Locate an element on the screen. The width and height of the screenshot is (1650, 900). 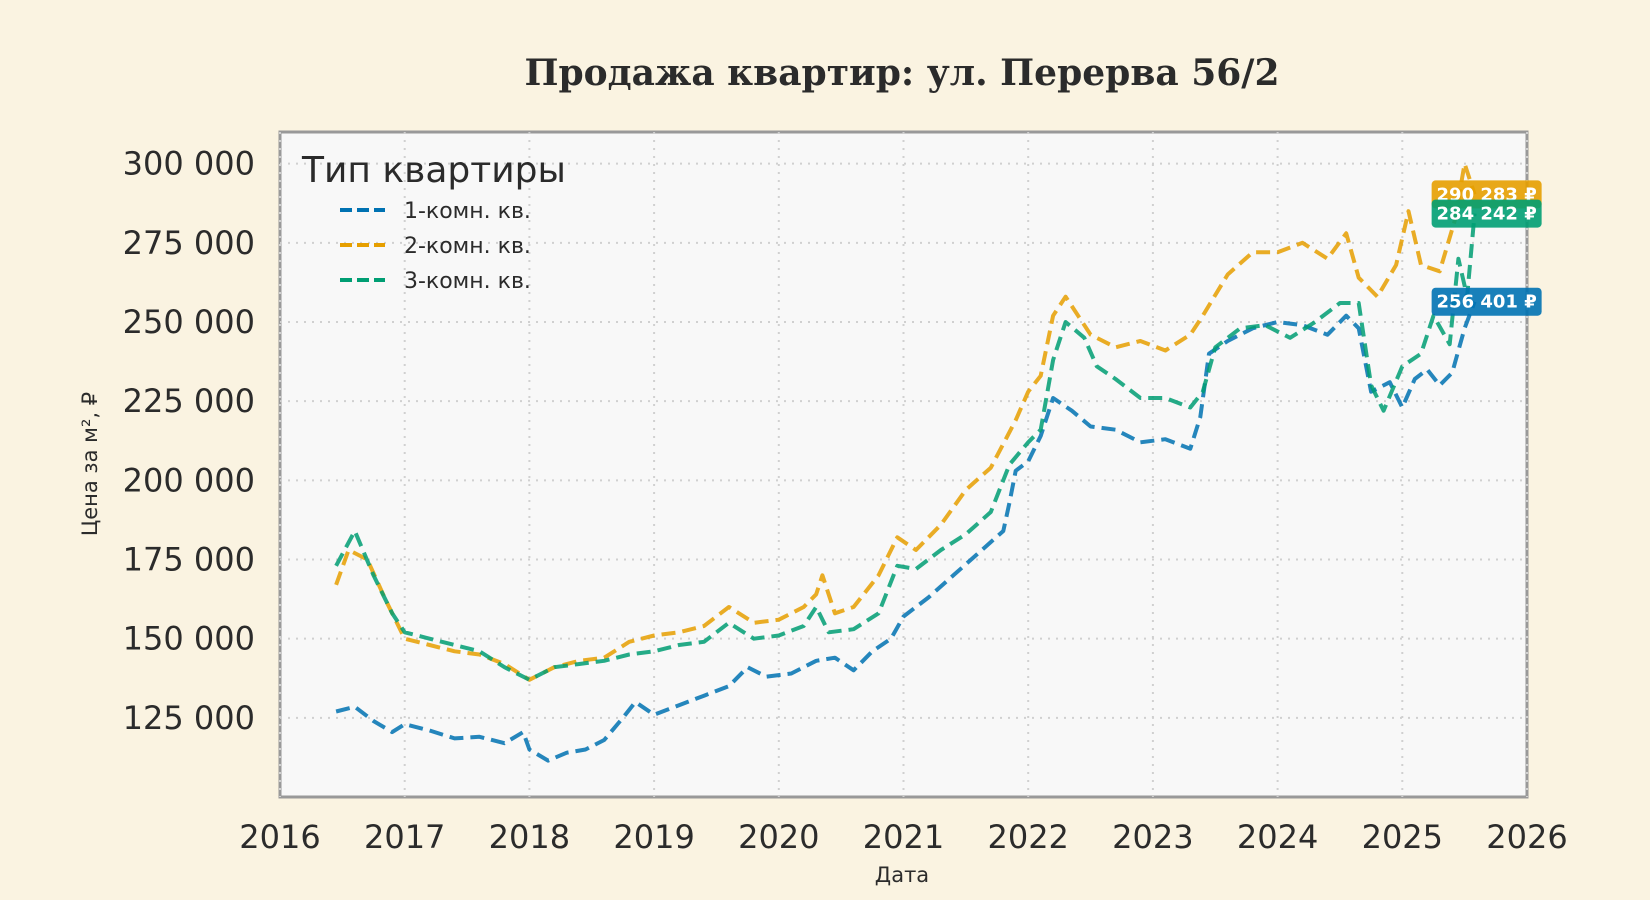
x-tick-label: 2022 is located at coordinates (1027, 837).